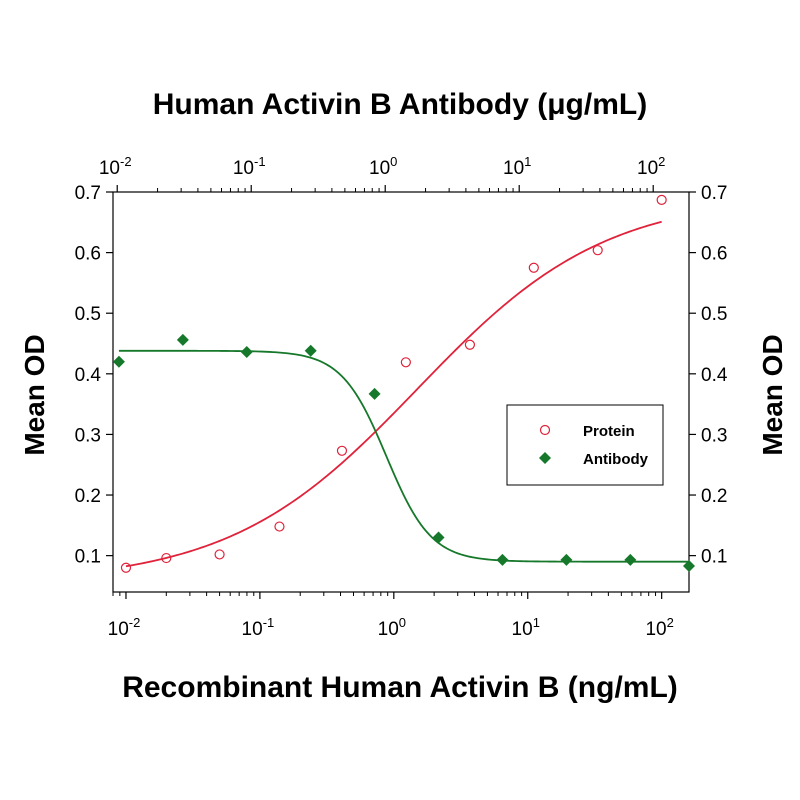 The width and height of the screenshot is (800, 800). I want to click on y-tick-label-right: 0.7, so click(714, 193).